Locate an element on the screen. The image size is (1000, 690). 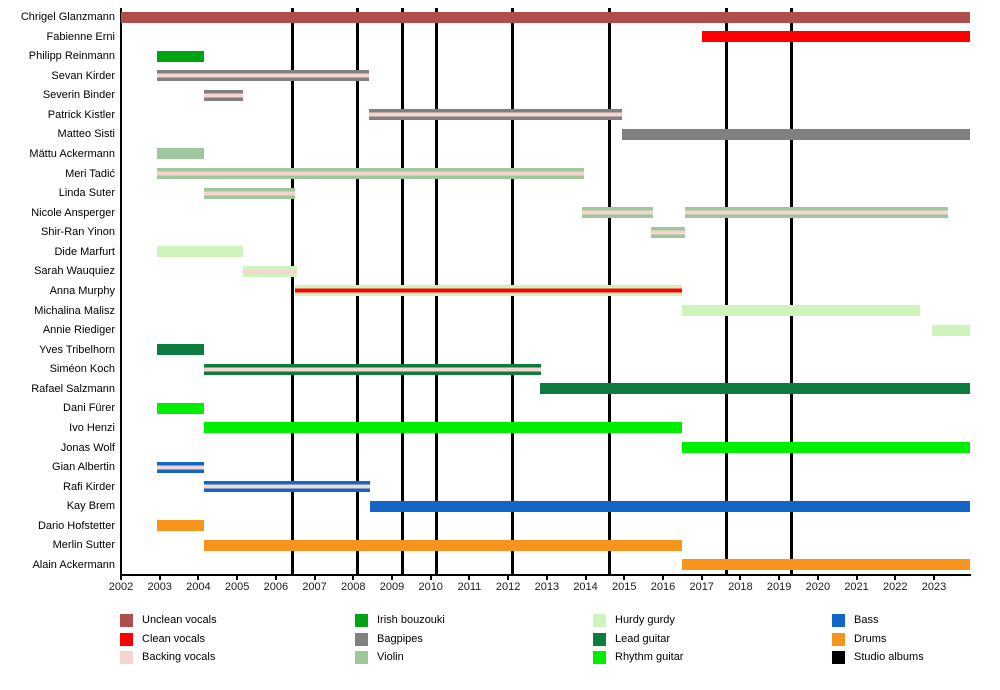
x-axis-line is located at coordinates (545, 575).